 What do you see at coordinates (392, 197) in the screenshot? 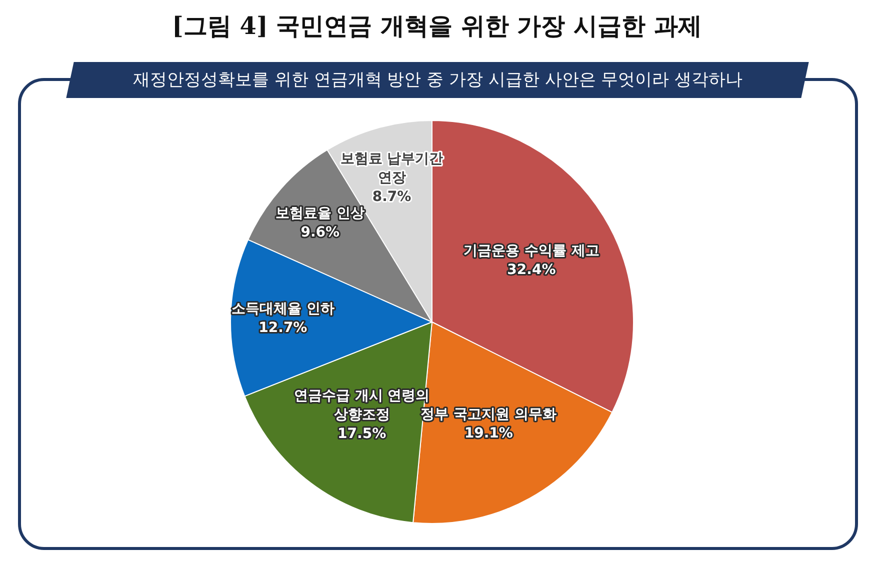
I see `data-label: 8.7%` at bounding box center [392, 197].